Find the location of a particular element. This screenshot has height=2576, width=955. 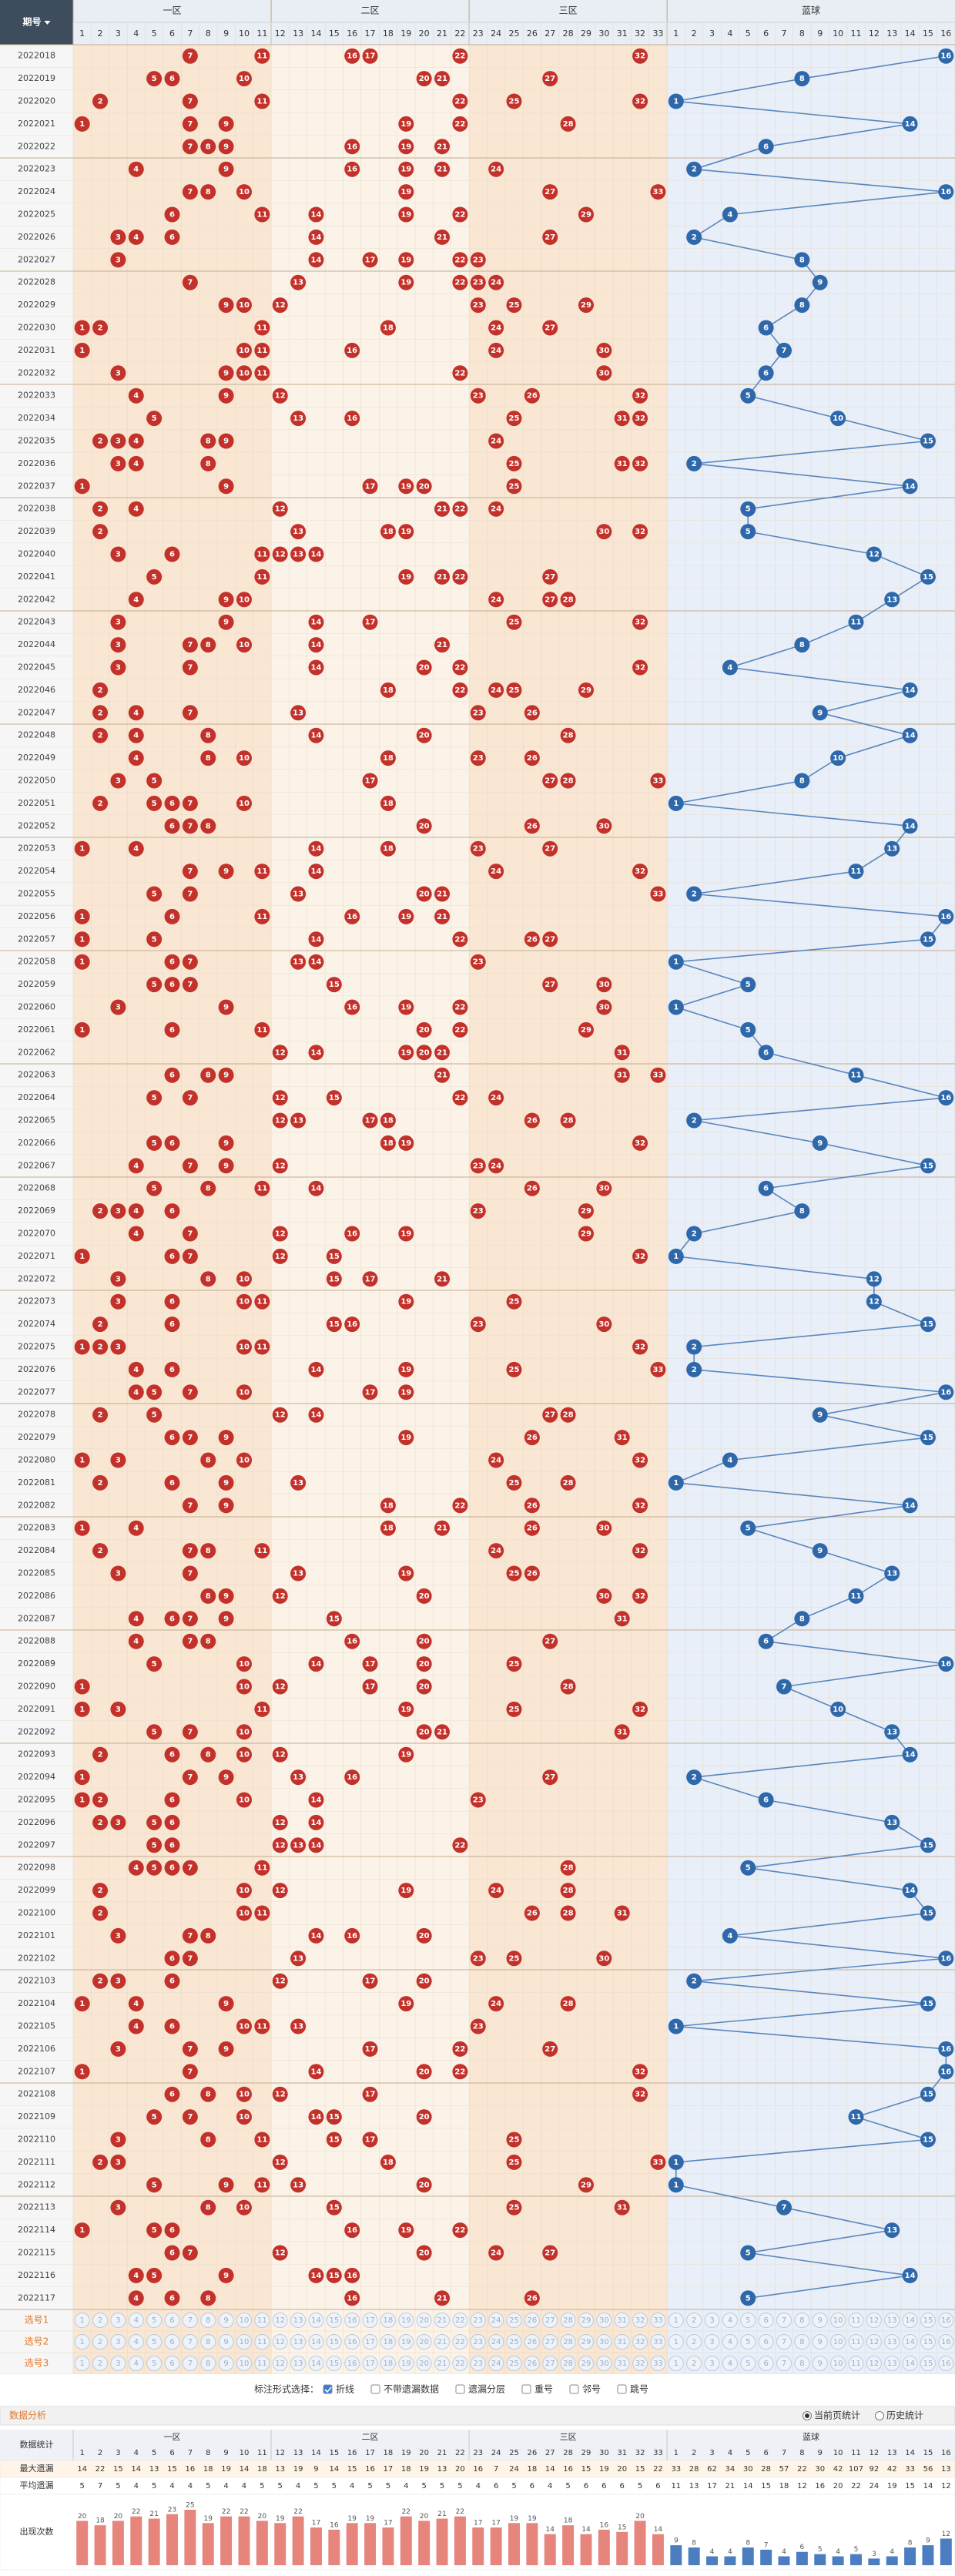

select-ball-number: 9 is located at coordinates (225, 2320).